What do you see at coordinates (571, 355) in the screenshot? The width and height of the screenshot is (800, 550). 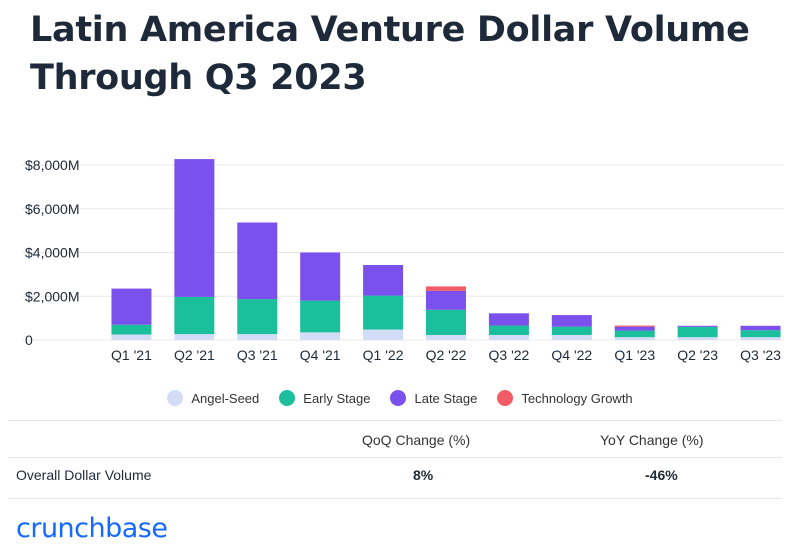 I see `x-tick-label: Q4 '22` at bounding box center [571, 355].